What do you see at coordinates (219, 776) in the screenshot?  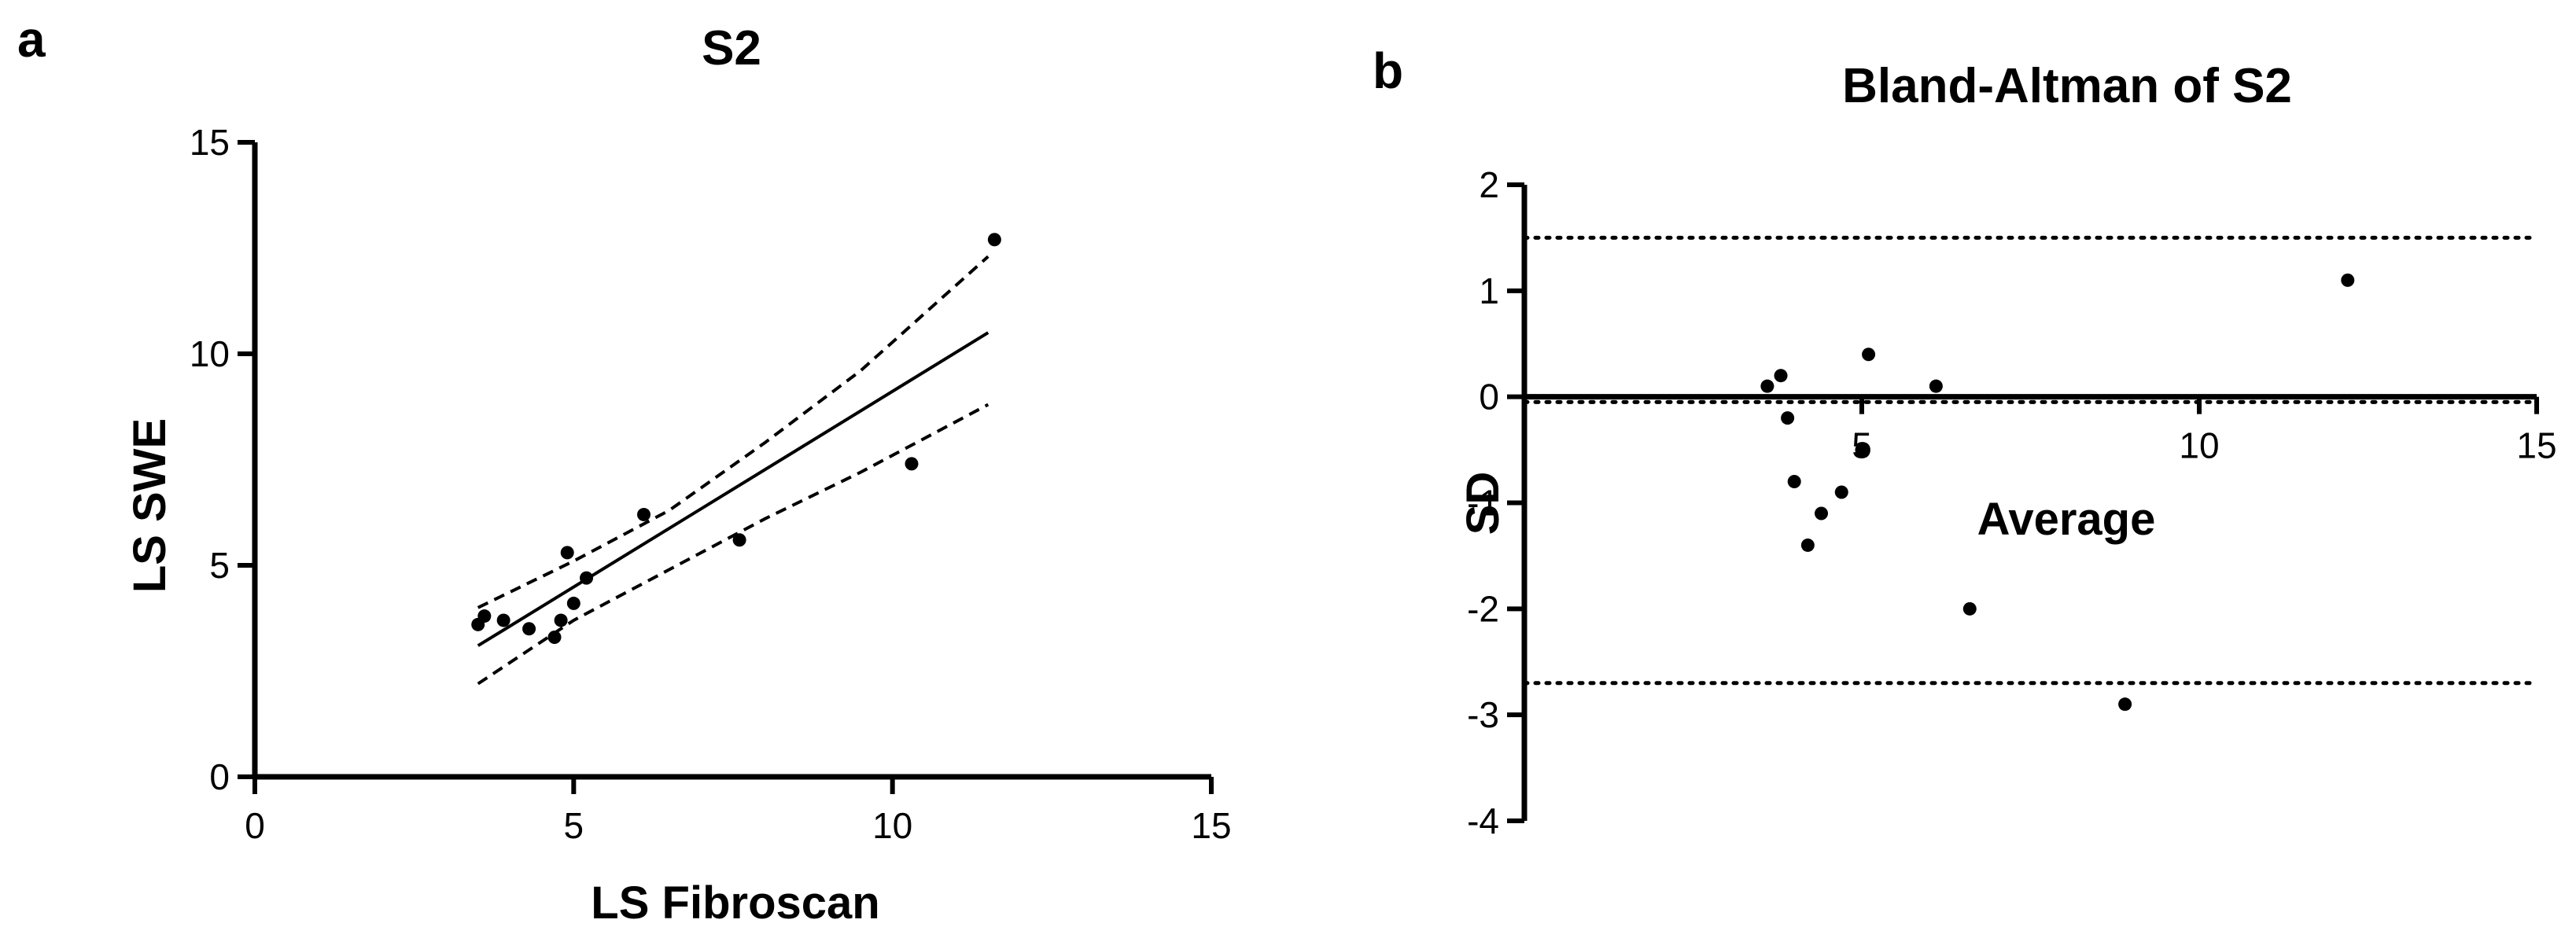 I see `panel-a-y-tick-label: 0` at bounding box center [219, 776].